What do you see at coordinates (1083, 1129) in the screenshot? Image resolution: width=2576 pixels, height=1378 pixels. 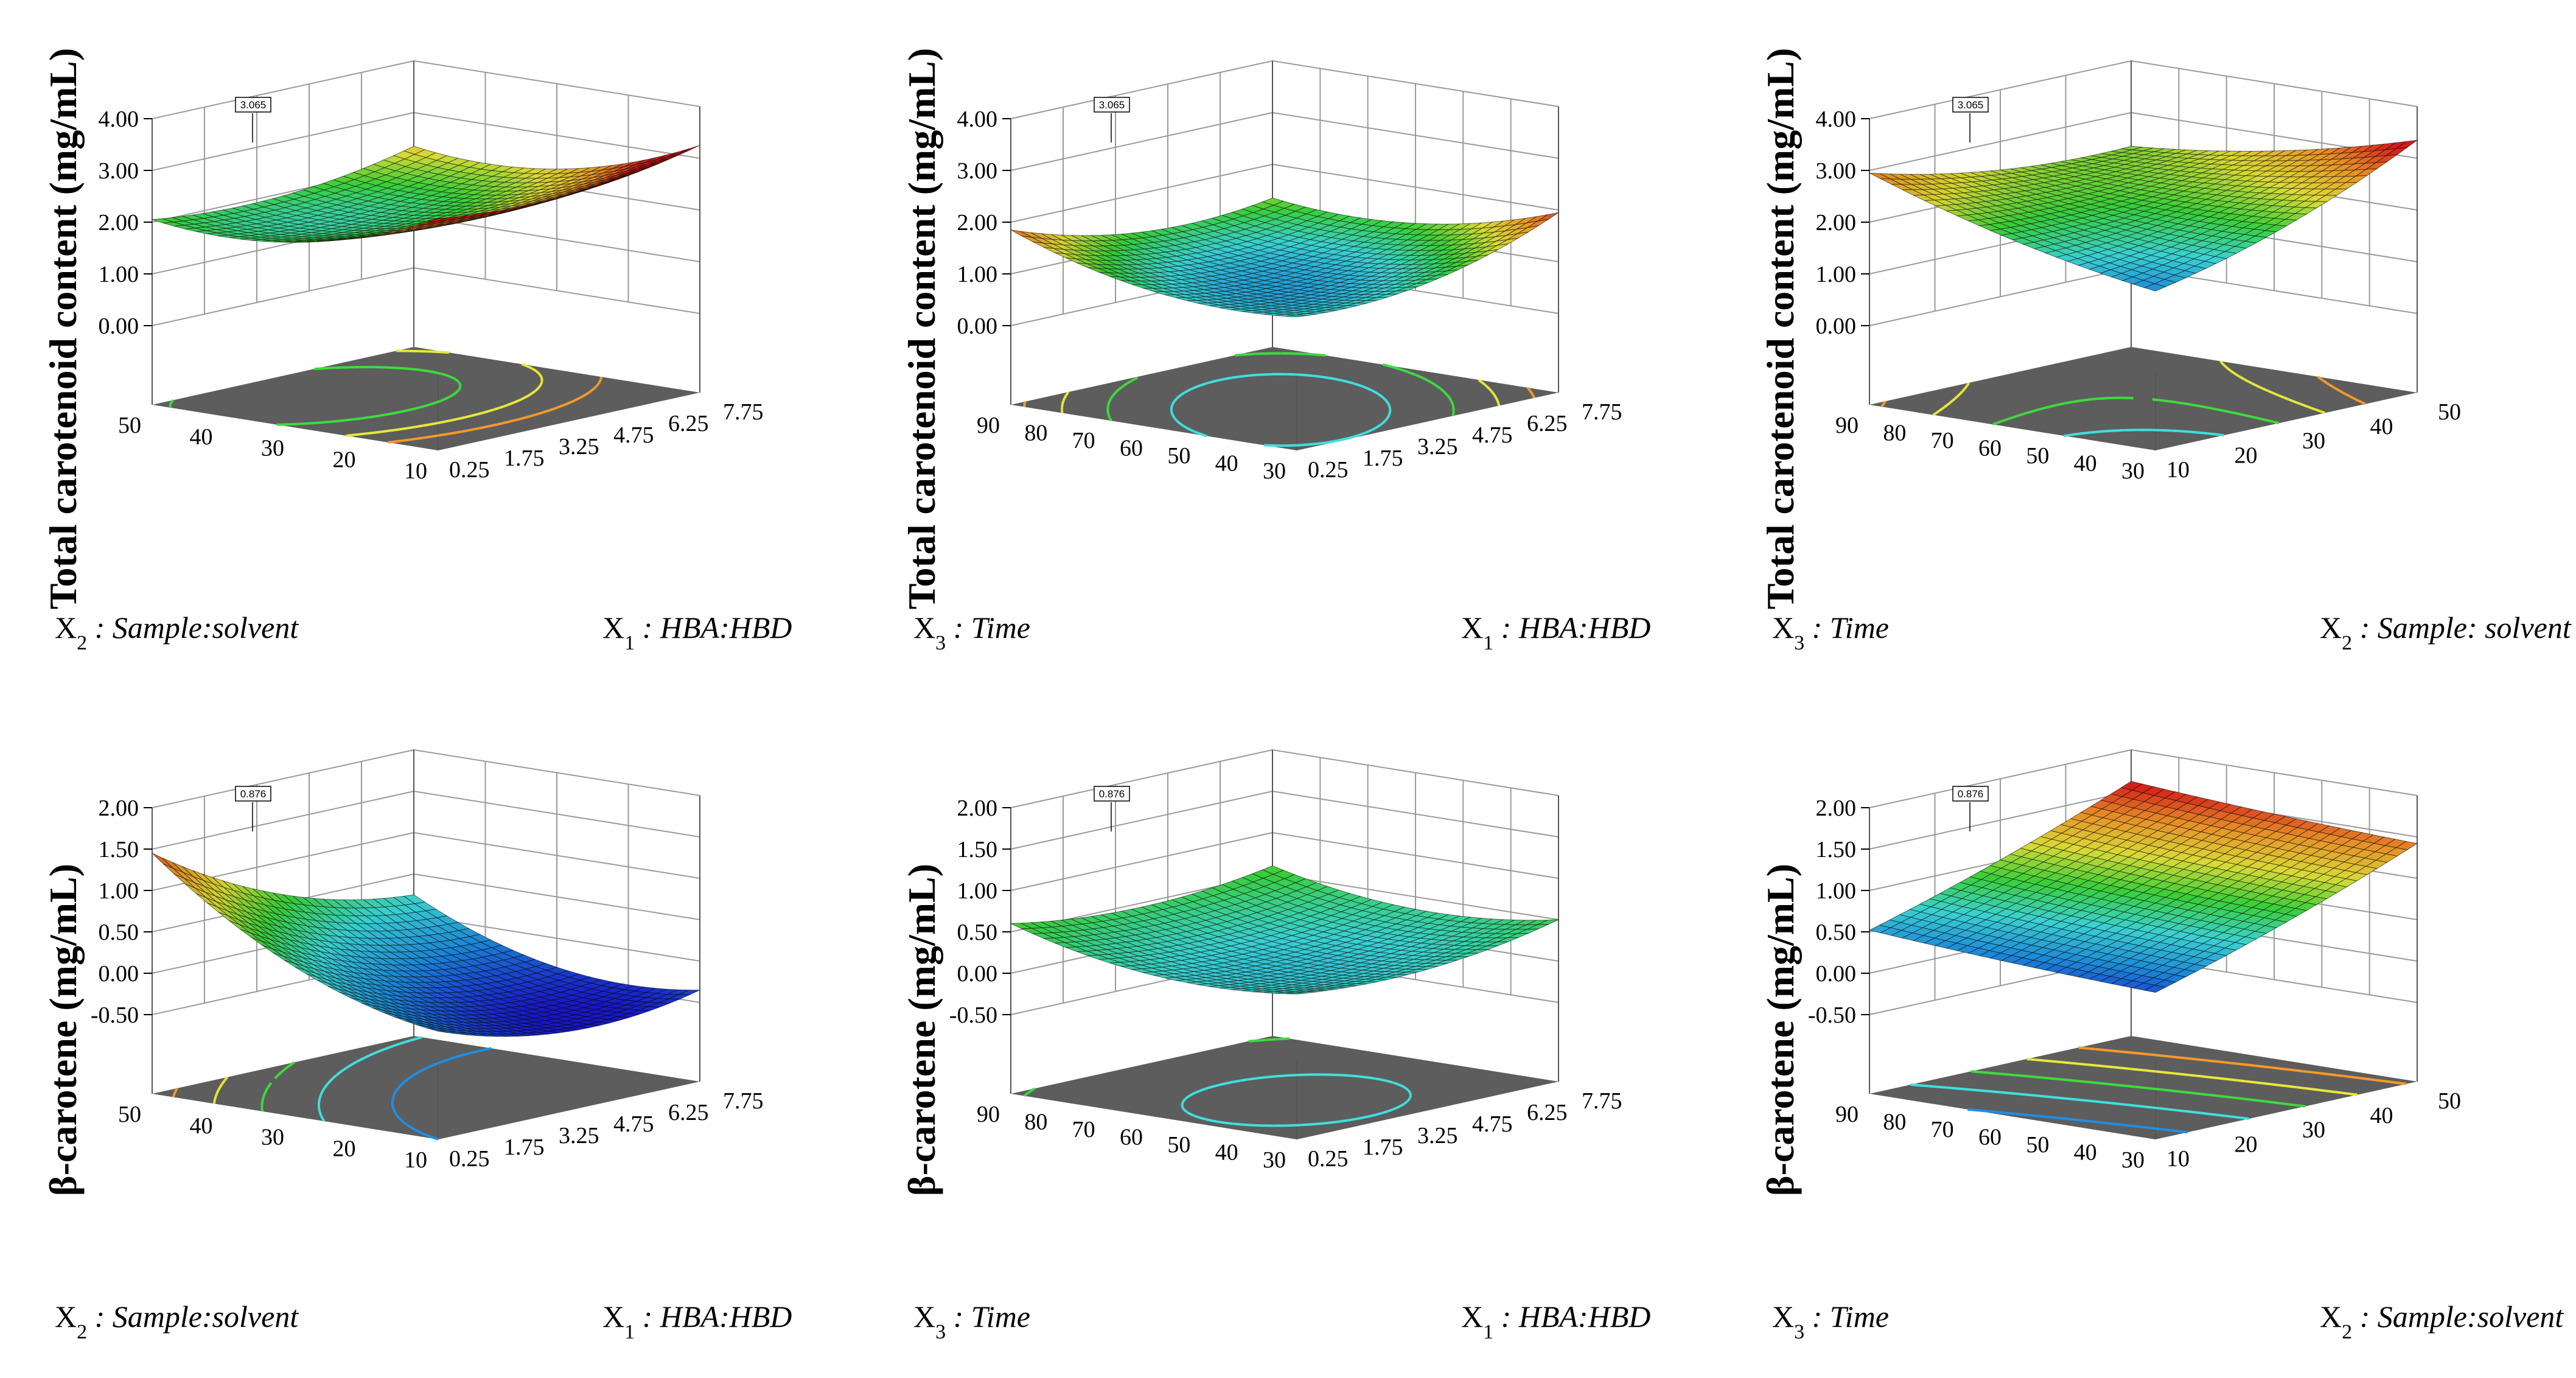 I see `y-tick-label: 70` at bounding box center [1083, 1129].